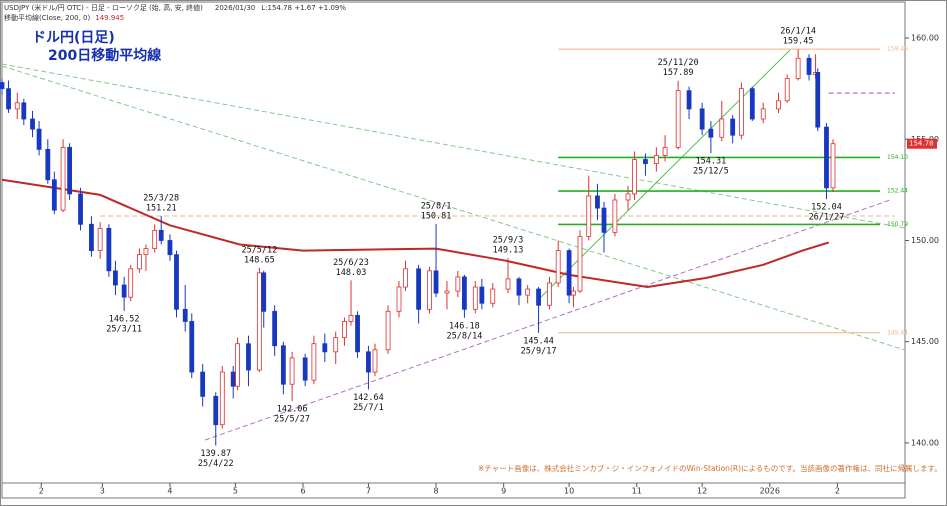 The height and width of the screenshot is (506, 947). What do you see at coordinates (711, 172) in the screenshot?
I see `annotation-date: 25/12/5` at bounding box center [711, 172].